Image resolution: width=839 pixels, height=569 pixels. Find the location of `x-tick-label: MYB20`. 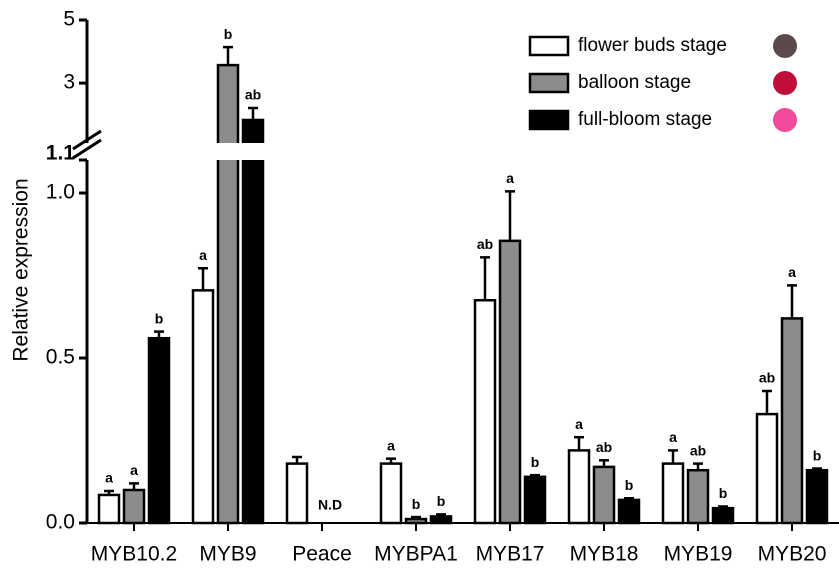

x-tick-label: MYB20 is located at coordinates (792, 554).